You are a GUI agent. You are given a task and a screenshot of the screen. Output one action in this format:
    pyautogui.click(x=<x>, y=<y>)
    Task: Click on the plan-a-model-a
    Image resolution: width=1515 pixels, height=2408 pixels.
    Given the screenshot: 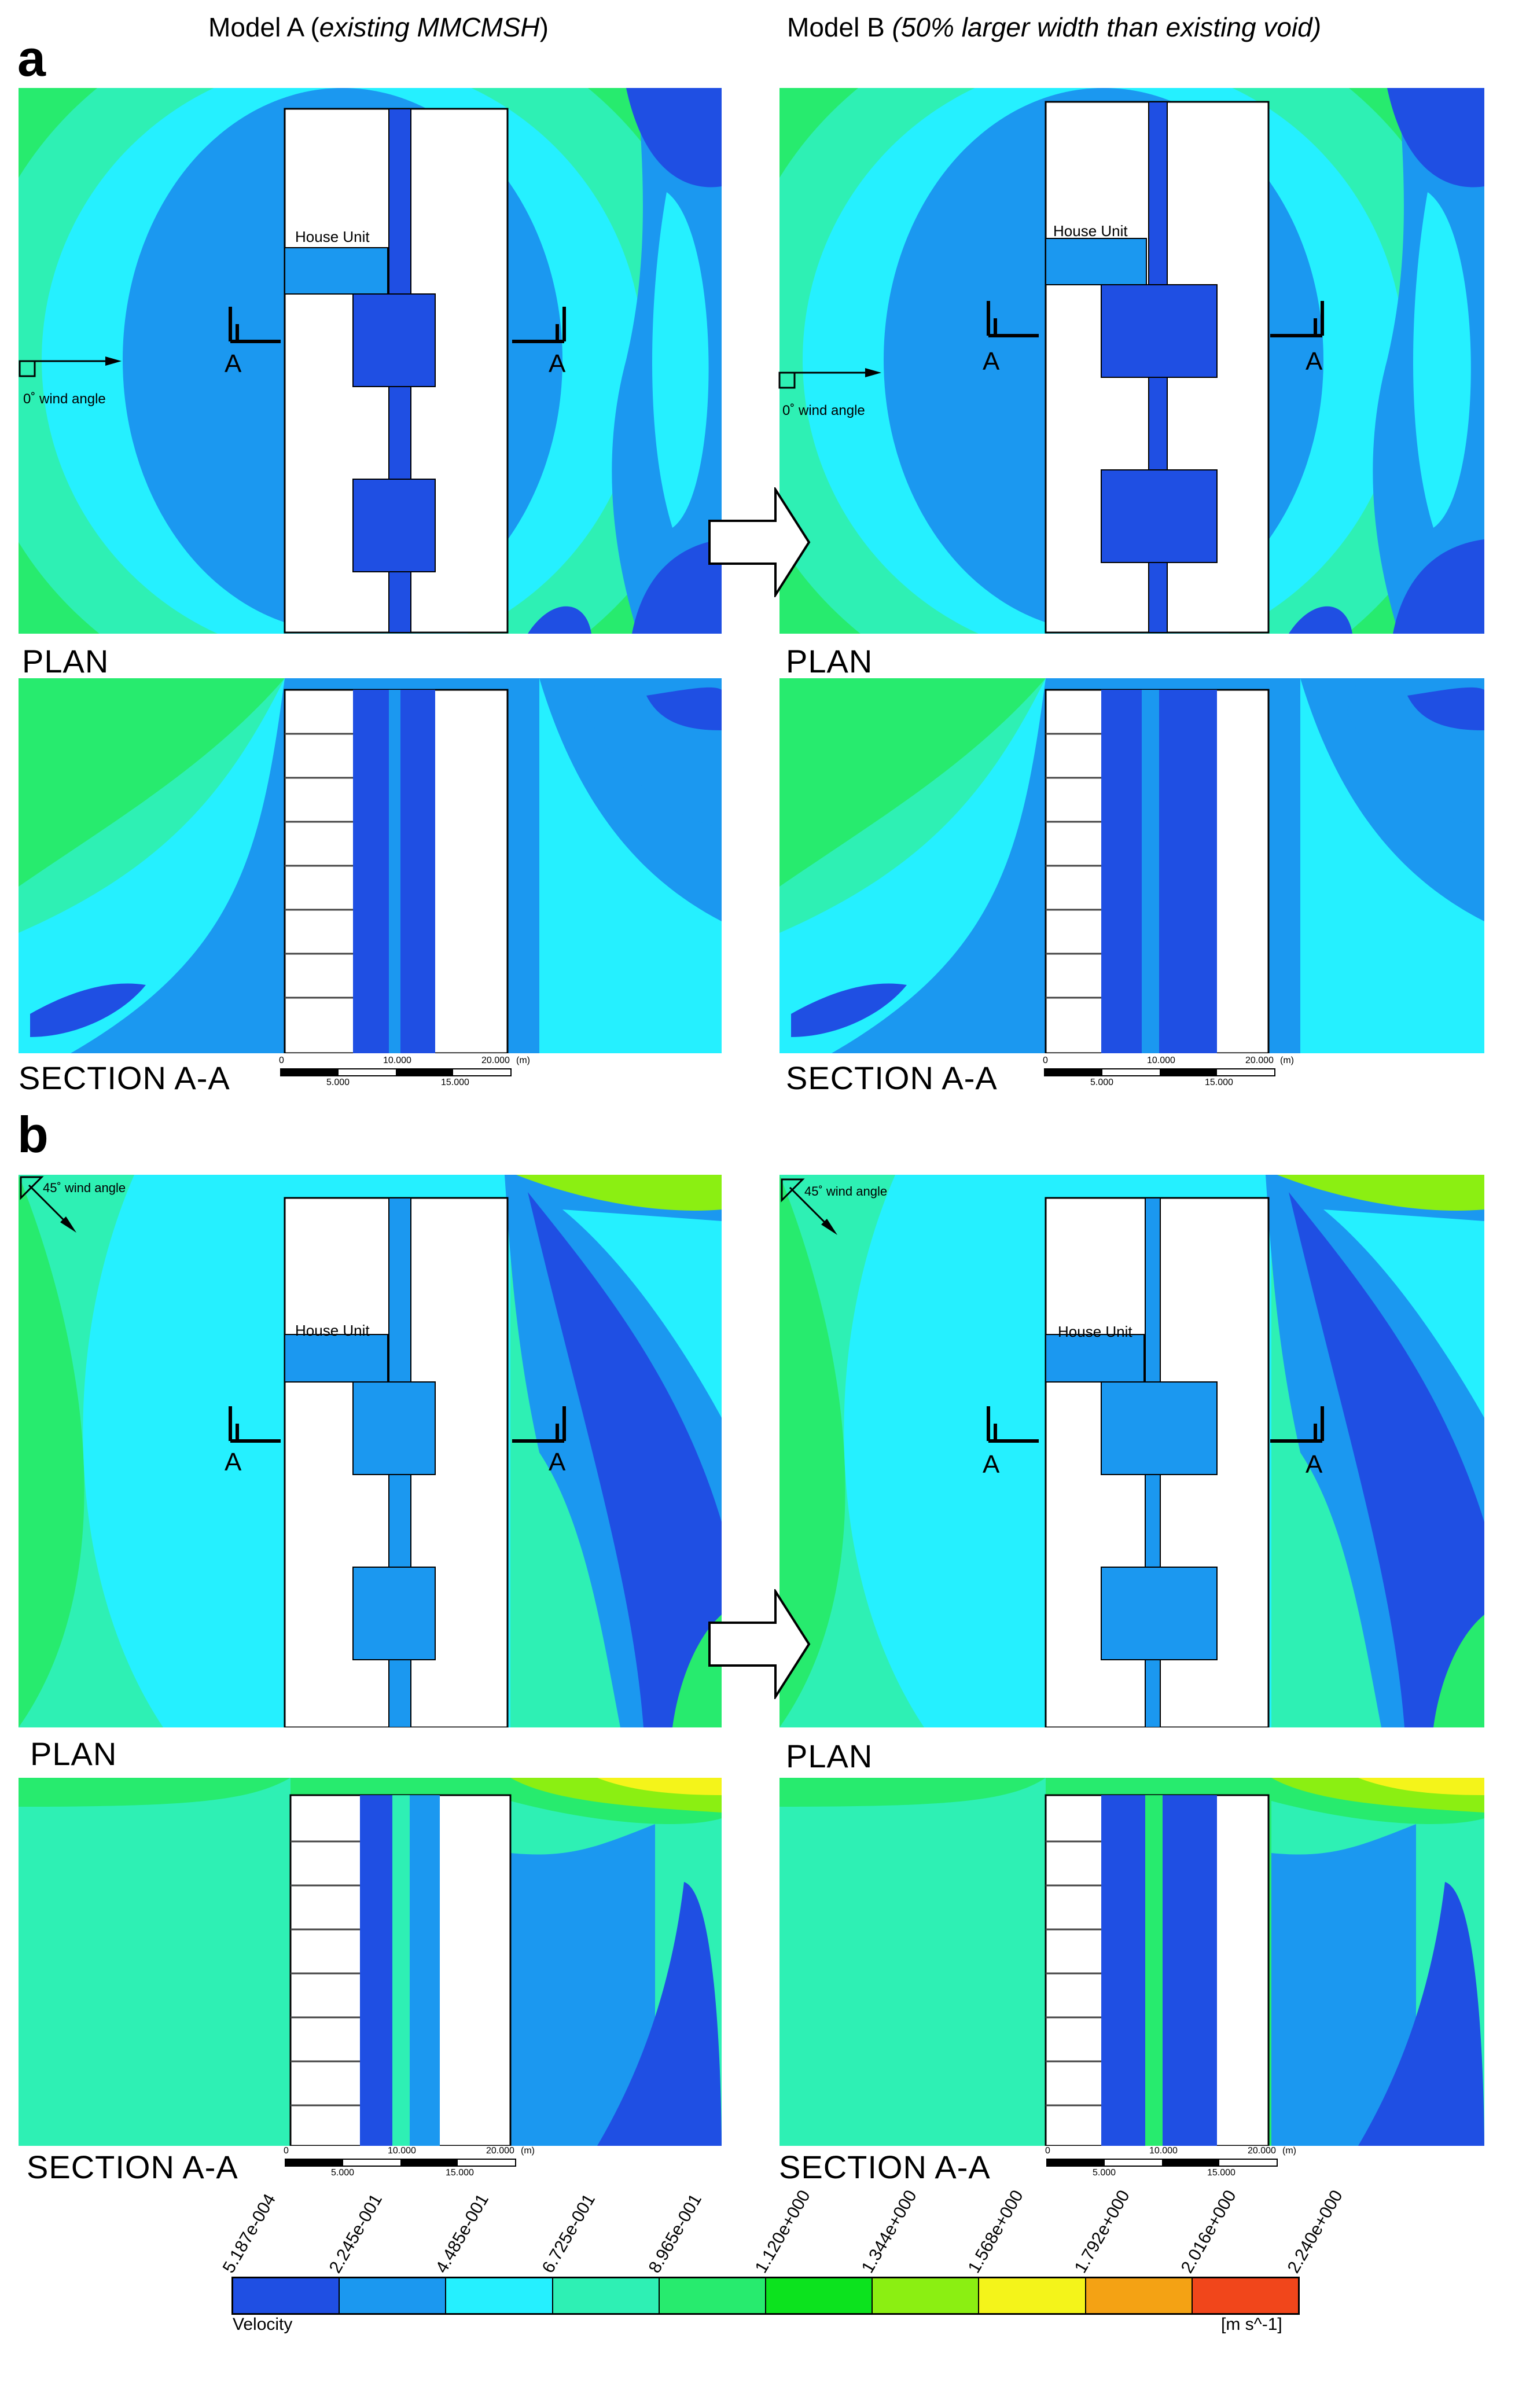 What is the action you would take?
    pyautogui.click(x=370, y=361)
    